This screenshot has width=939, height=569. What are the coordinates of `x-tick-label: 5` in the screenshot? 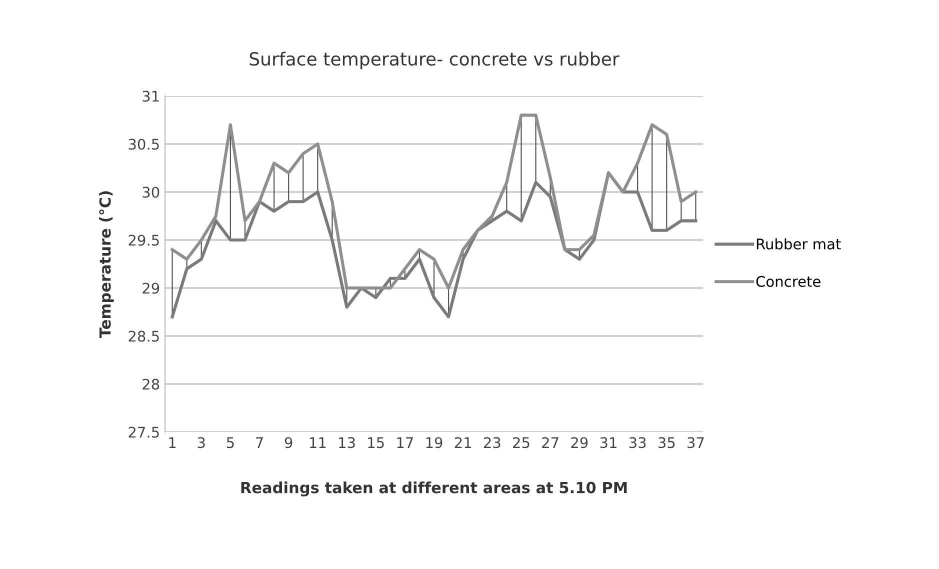 It's located at (230, 442).